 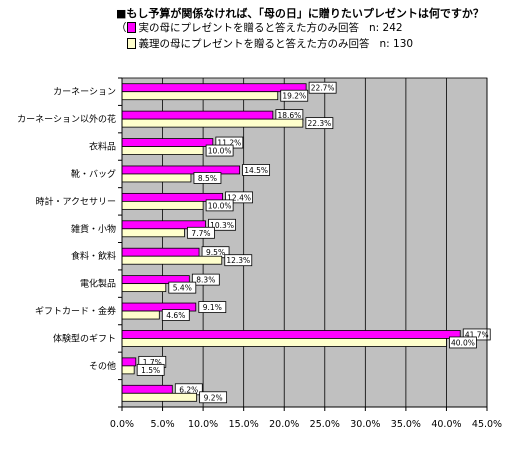 I want to click on x-tick-label: 40.0%, so click(x=446, y=424).